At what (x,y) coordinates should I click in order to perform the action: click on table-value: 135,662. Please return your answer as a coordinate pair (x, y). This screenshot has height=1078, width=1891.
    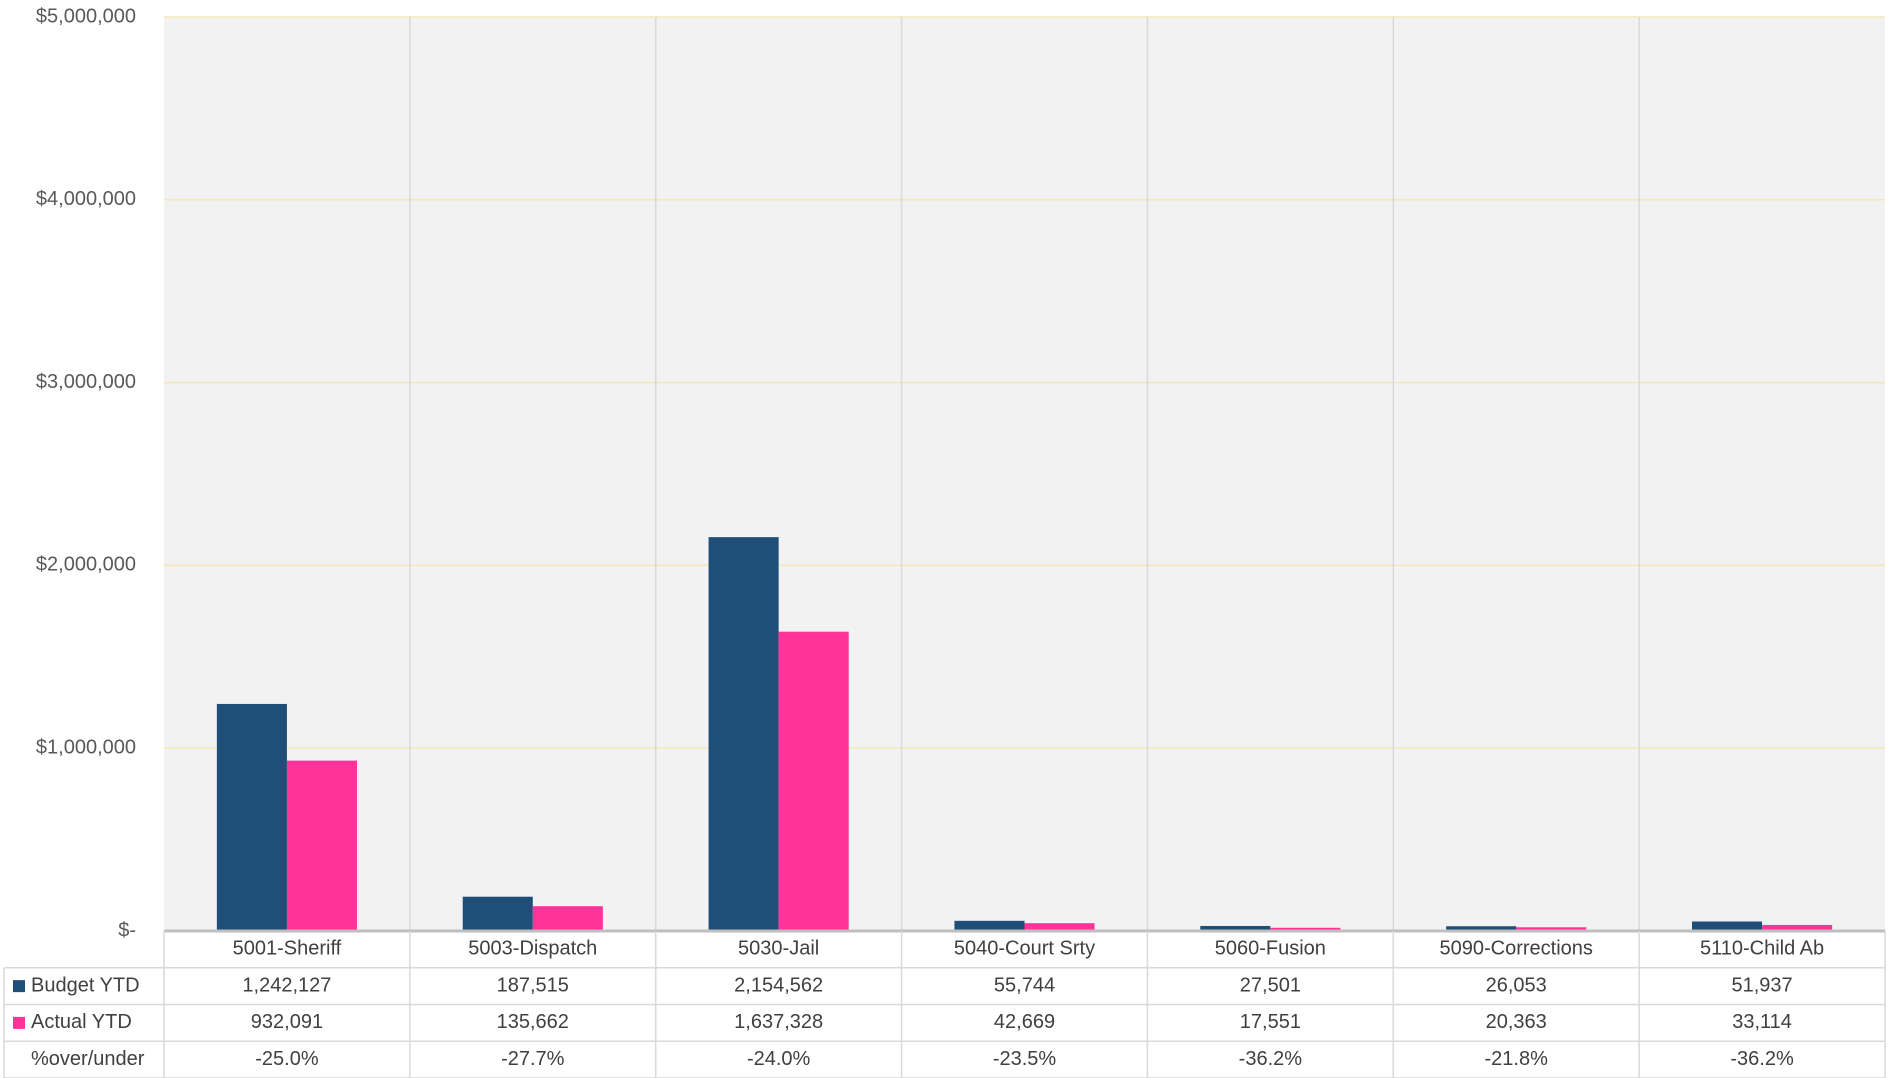
    Looking at the image, I should click on (533, 1022).